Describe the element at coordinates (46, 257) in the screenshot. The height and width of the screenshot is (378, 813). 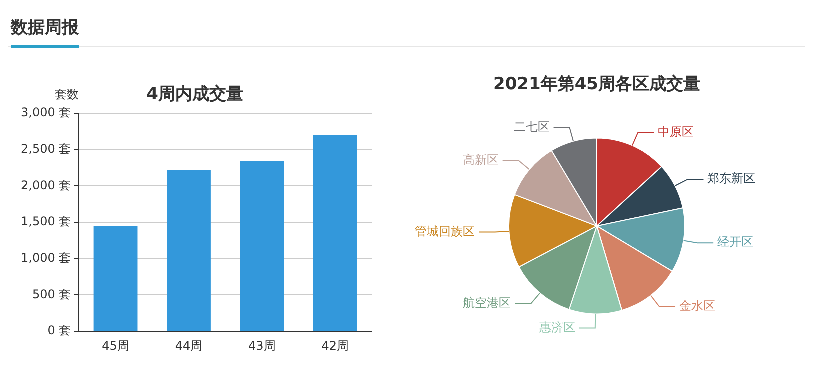
I see `y-tick-label: 1,000 套` at that location.